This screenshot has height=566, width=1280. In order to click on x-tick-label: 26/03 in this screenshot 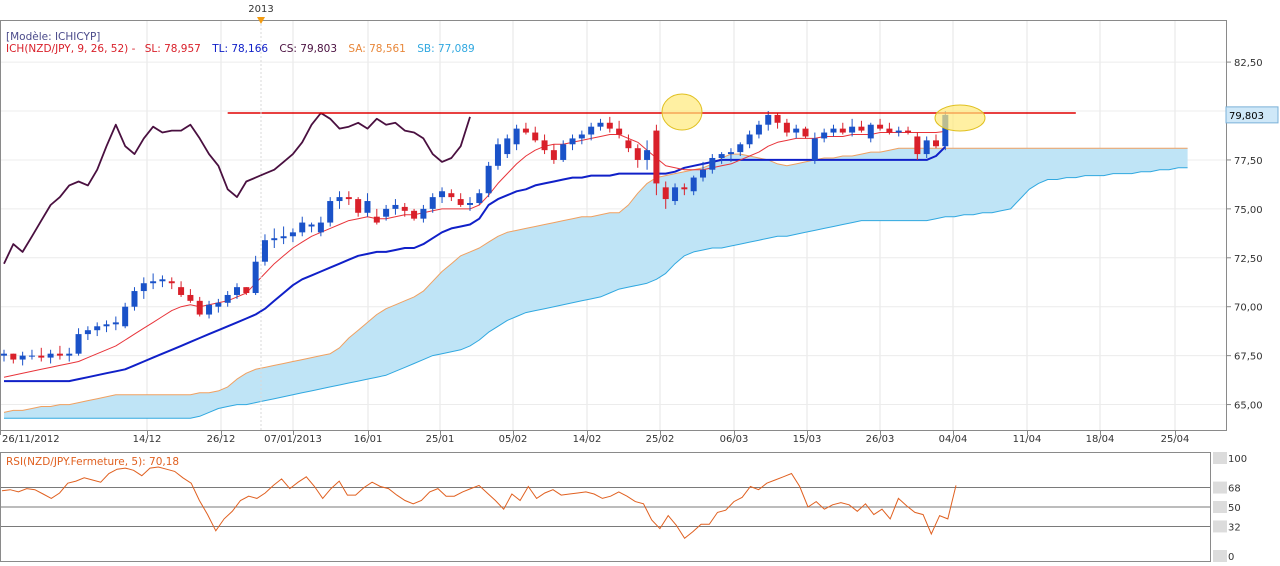, I will do `click(880, 439)`.